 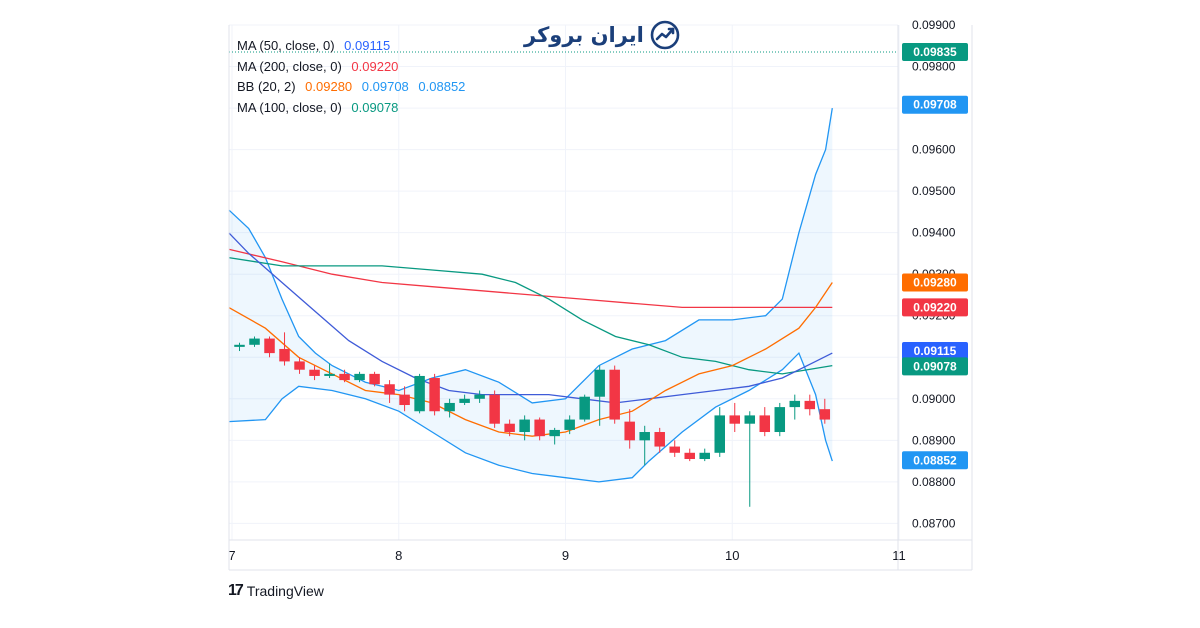 I want to click on trend-chart-icon, so click(x=665, y=35).